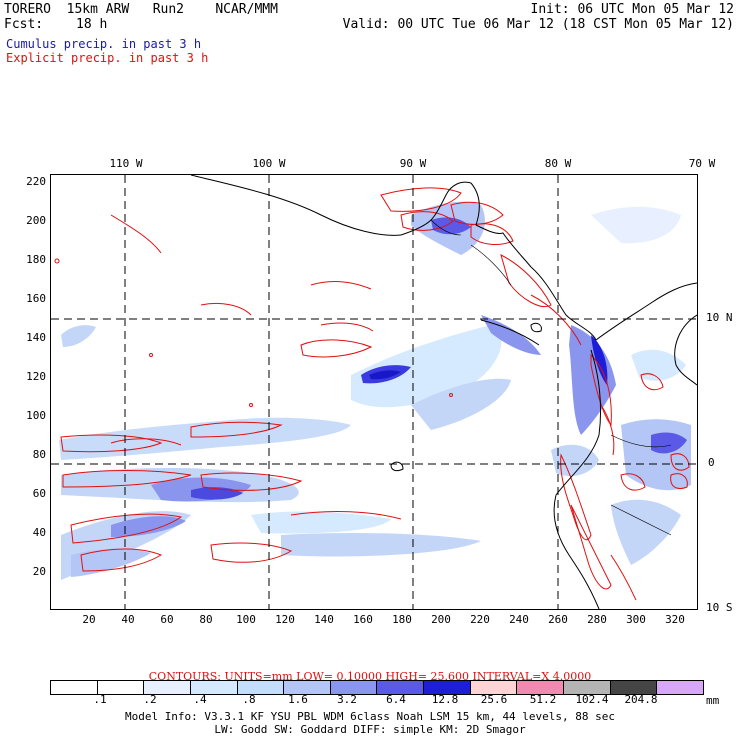  What do you see at coordinates (39, 571) in the screenshot?
I see `y-tick: 20` at bounding box center [39, 571].